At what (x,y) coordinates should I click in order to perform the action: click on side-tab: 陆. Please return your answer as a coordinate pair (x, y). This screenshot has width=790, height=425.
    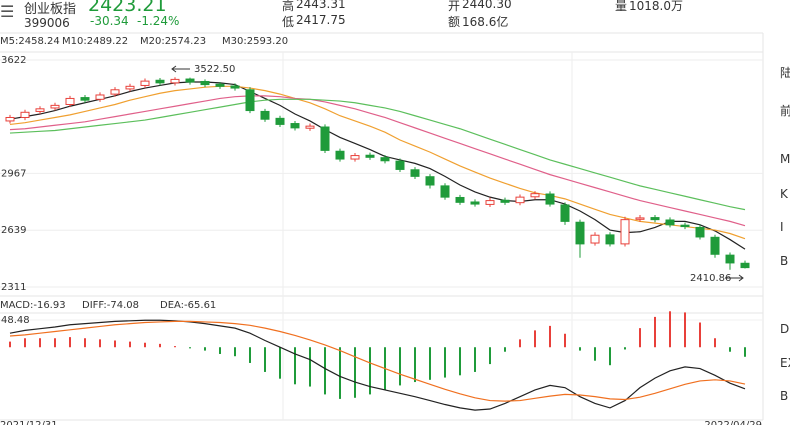
    Looking at the image, I should click on (785, 73).